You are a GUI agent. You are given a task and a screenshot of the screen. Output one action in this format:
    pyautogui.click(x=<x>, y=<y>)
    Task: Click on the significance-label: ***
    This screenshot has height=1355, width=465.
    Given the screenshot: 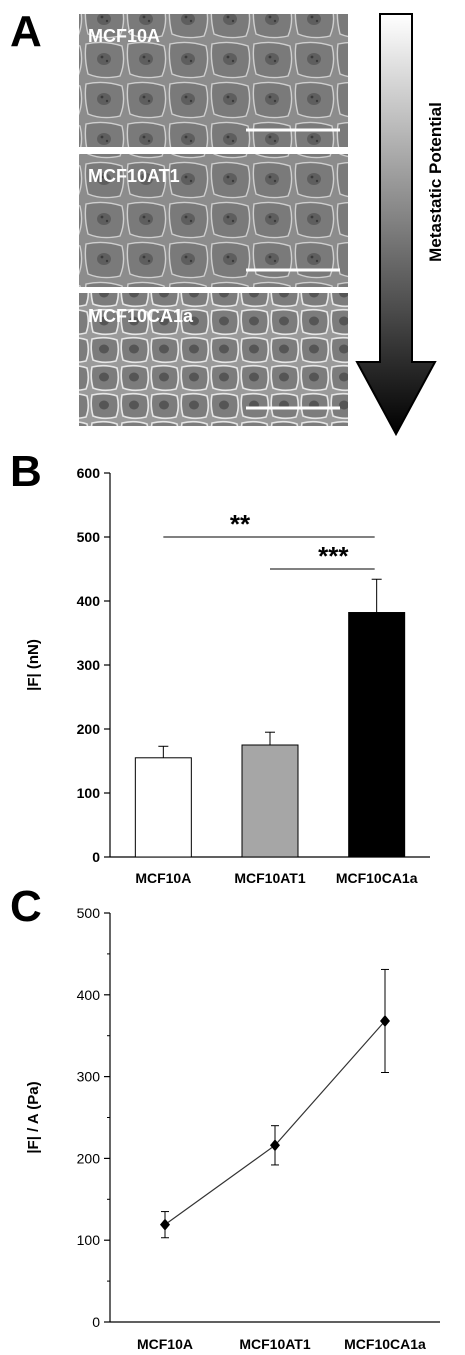 What is the action you would take?
    pyautogui.click(x=333, y=556)
    